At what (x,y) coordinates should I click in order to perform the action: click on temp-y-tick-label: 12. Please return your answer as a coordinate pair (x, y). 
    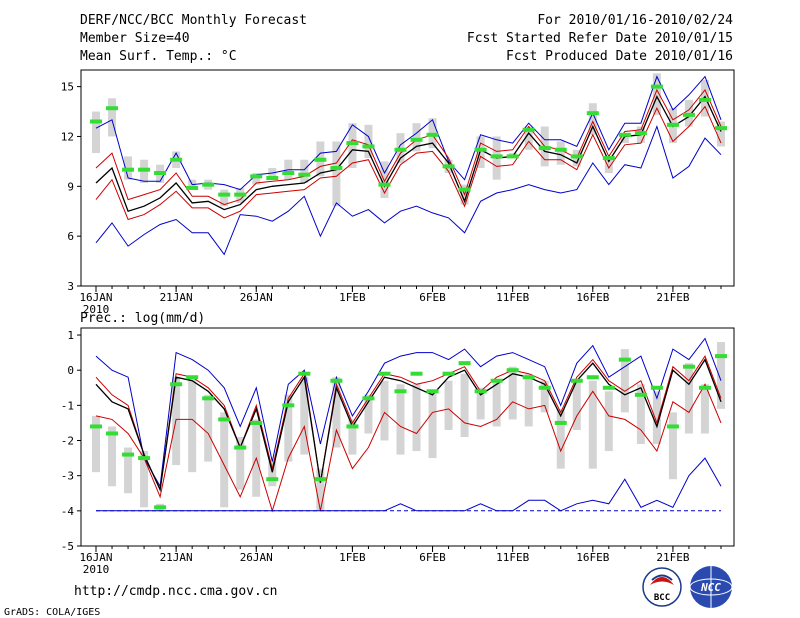
    Looking at the image, I should click on (67, 136).